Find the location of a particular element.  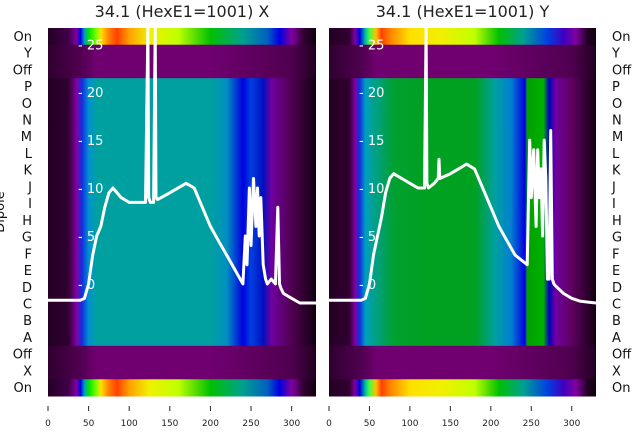

x-tick-label: 250 is located at coordinates (250, 424).